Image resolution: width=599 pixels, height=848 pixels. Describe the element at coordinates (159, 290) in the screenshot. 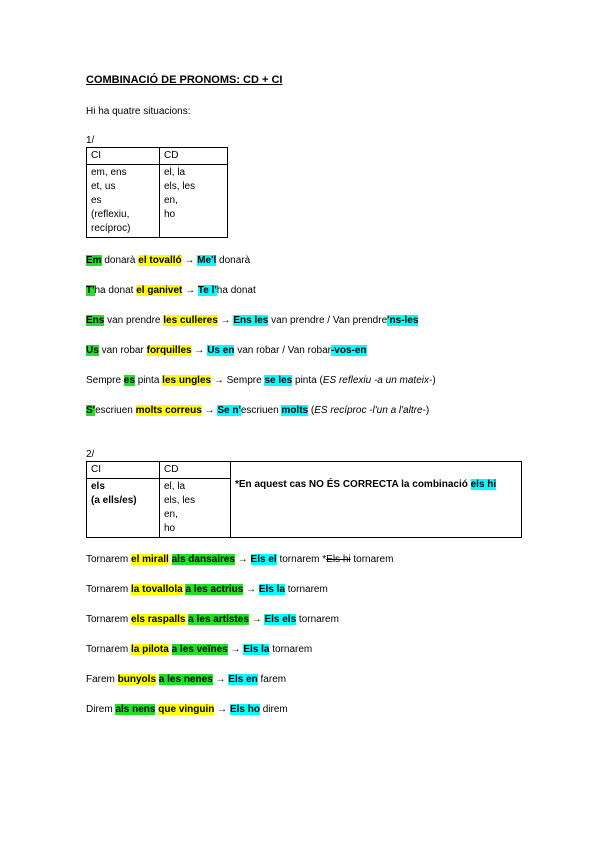

I see `highlighted-text: el ganivet` at that location.